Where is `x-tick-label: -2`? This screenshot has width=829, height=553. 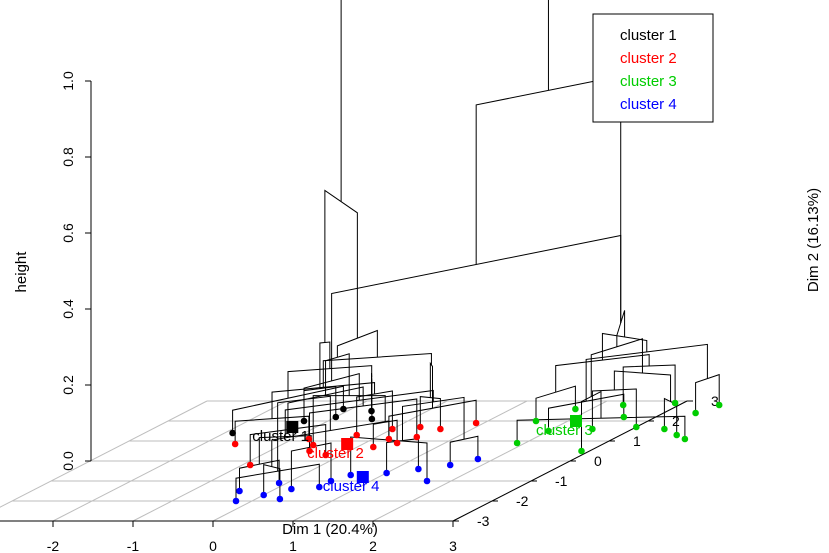
x-tick-label: -2 is located at coordinates (53, 545).